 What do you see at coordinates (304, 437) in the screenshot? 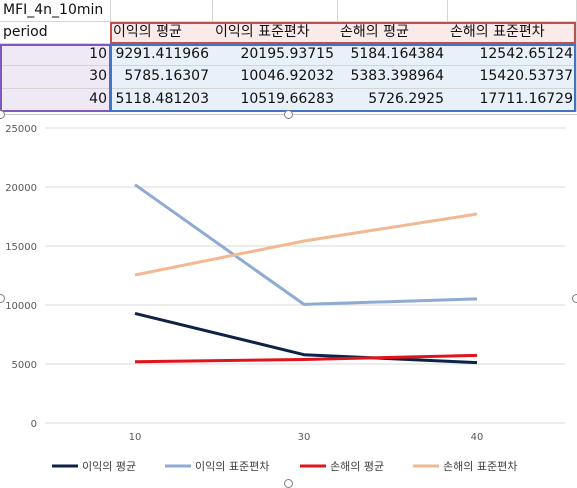
I see `x-tick-label: 30` at bounding box center [304, 437].